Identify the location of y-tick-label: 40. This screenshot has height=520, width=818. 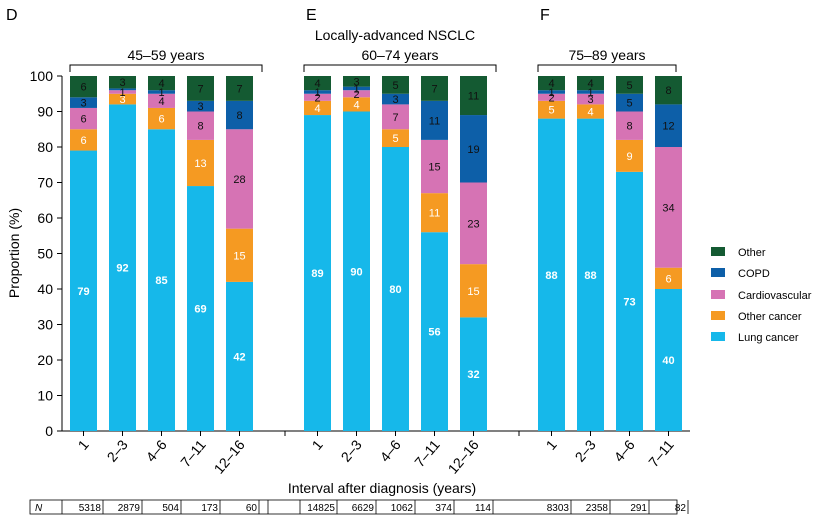
(45, 289).